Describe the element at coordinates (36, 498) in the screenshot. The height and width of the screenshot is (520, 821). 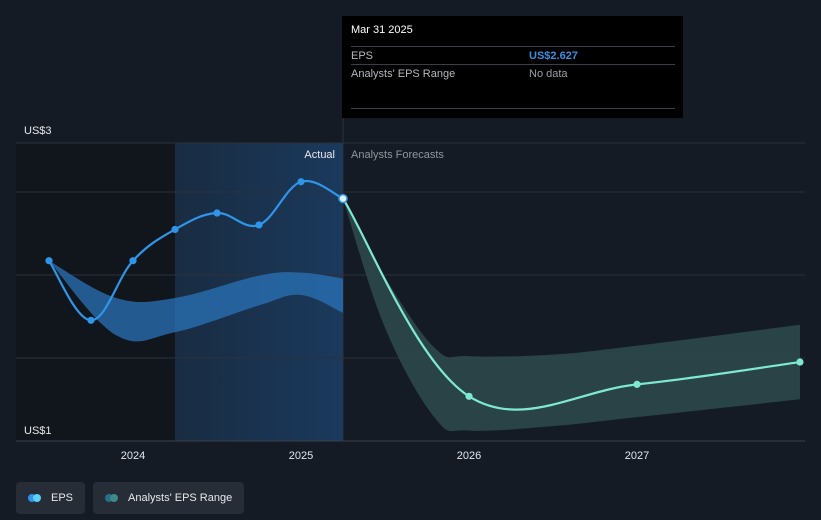
I see `eps-legend-icon` at that location.